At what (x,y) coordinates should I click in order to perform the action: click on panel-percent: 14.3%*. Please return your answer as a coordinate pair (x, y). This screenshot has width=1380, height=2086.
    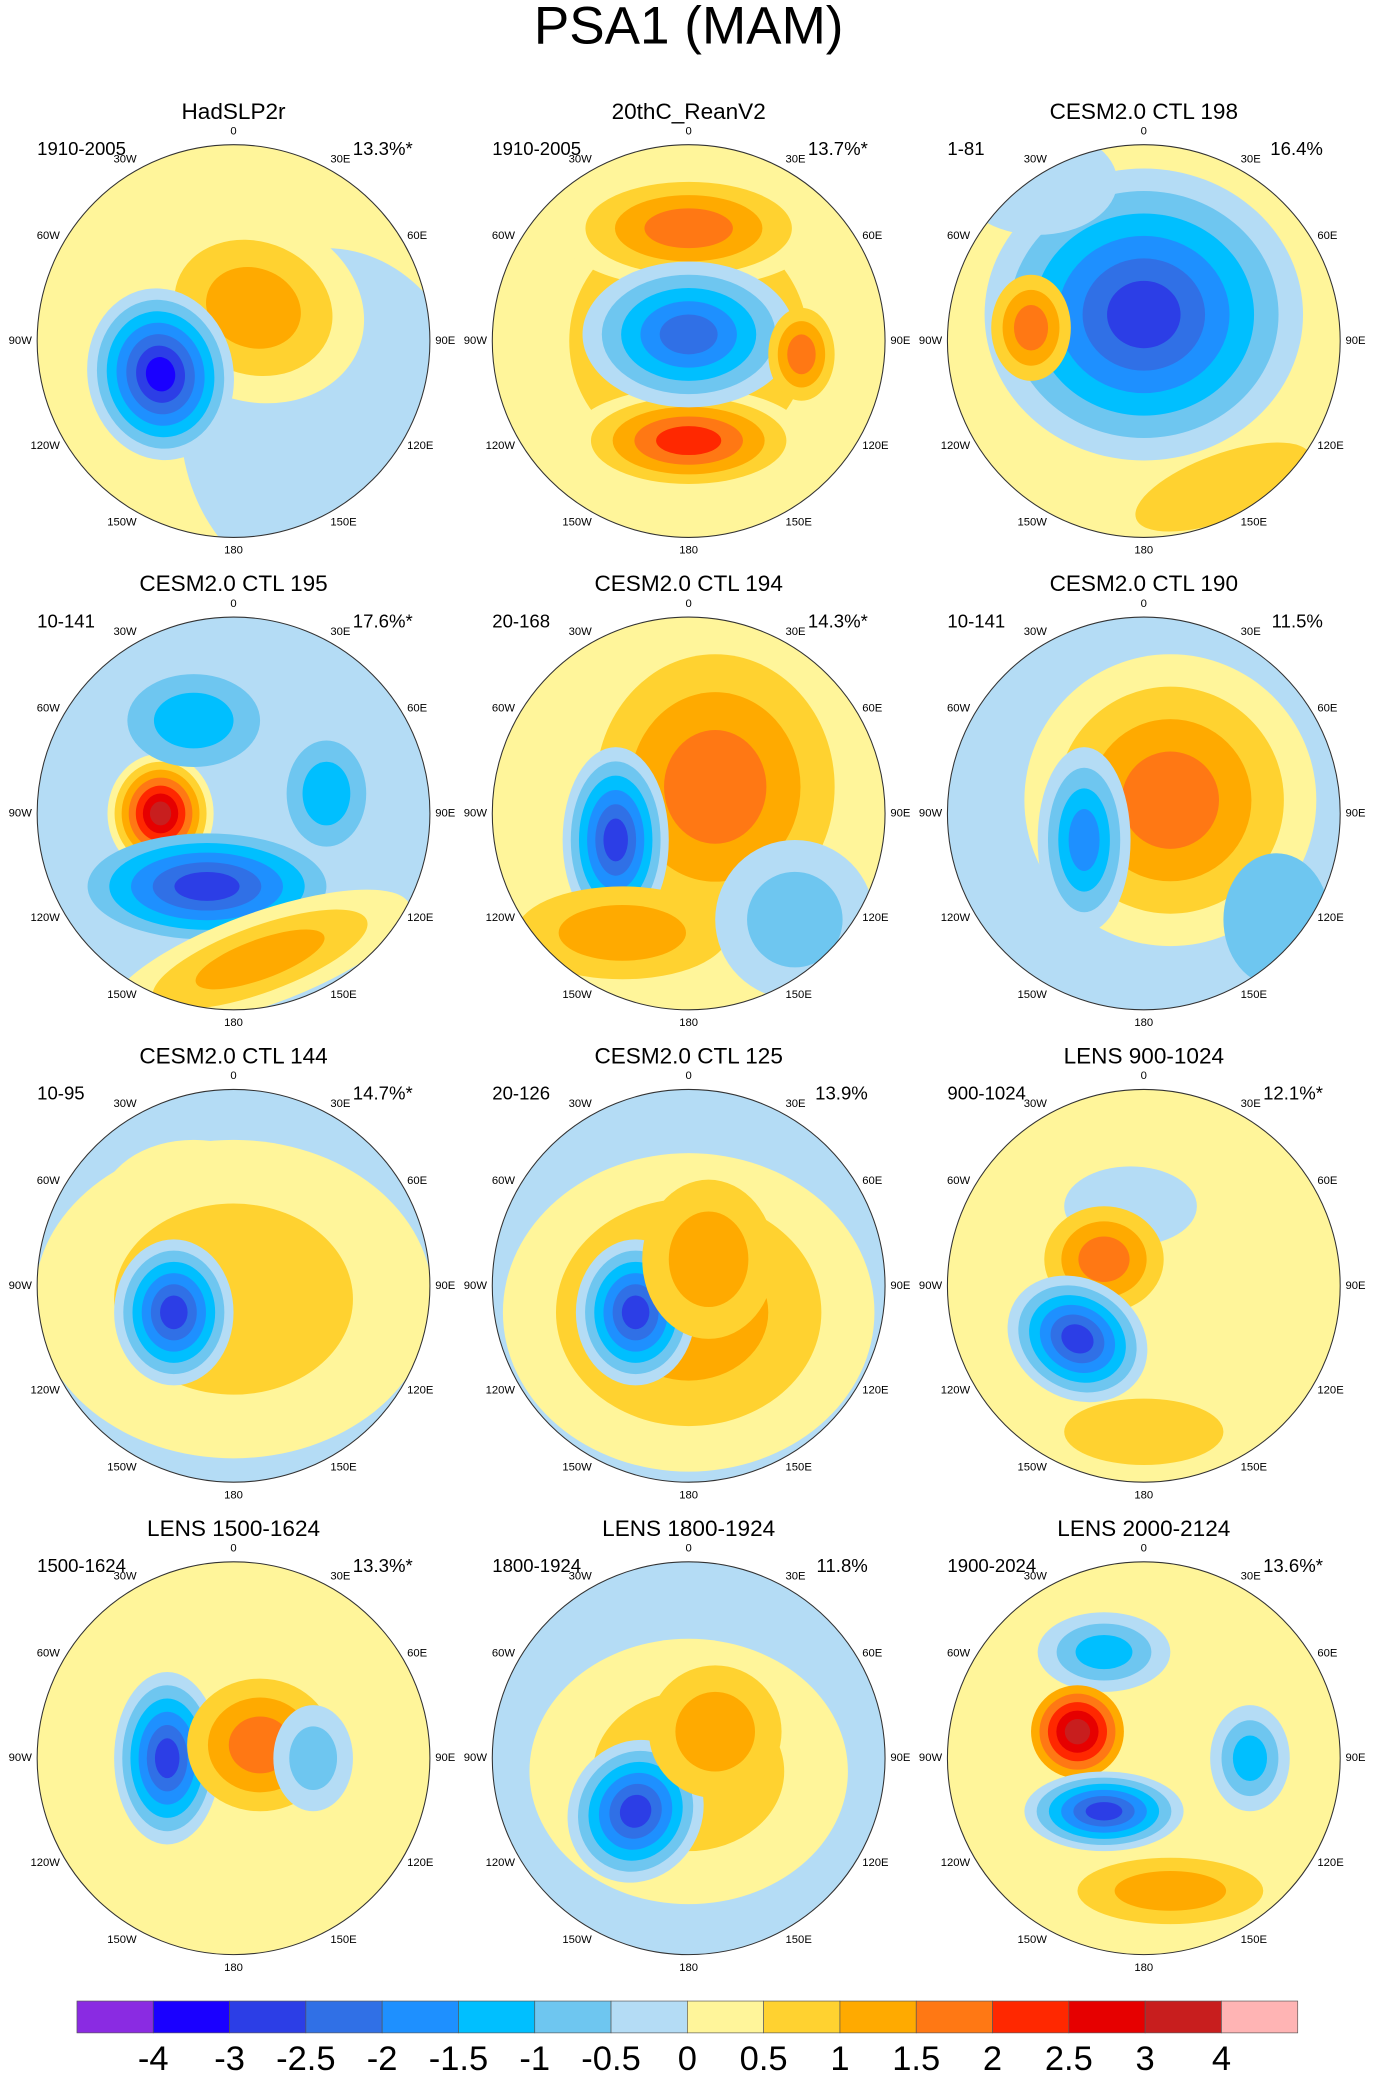
    Looking at the image, I should click on (838, 620).